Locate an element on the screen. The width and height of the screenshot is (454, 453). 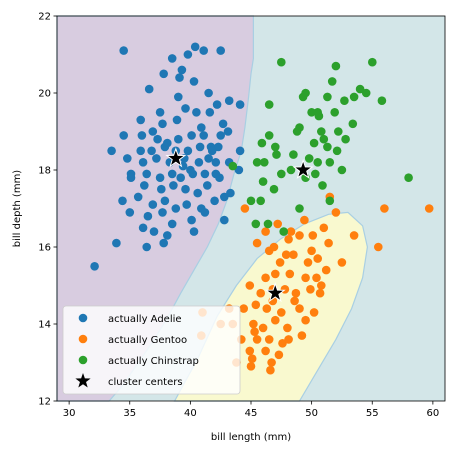
legend-marker-actually-adelie is located at coordinates (83, 318).